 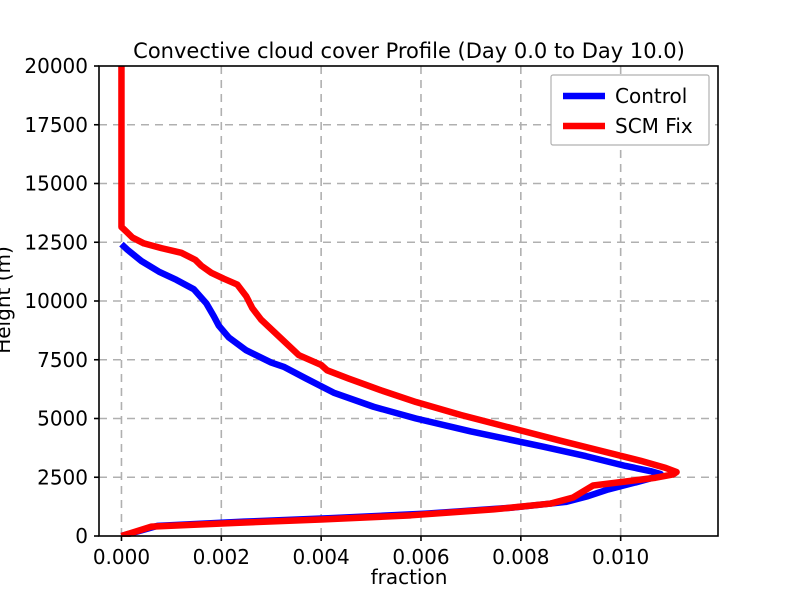 What do you see at coordinates (81, 536) in the screenshot?
I see `y-tick-label: 0` at bounding box center [81, 536].